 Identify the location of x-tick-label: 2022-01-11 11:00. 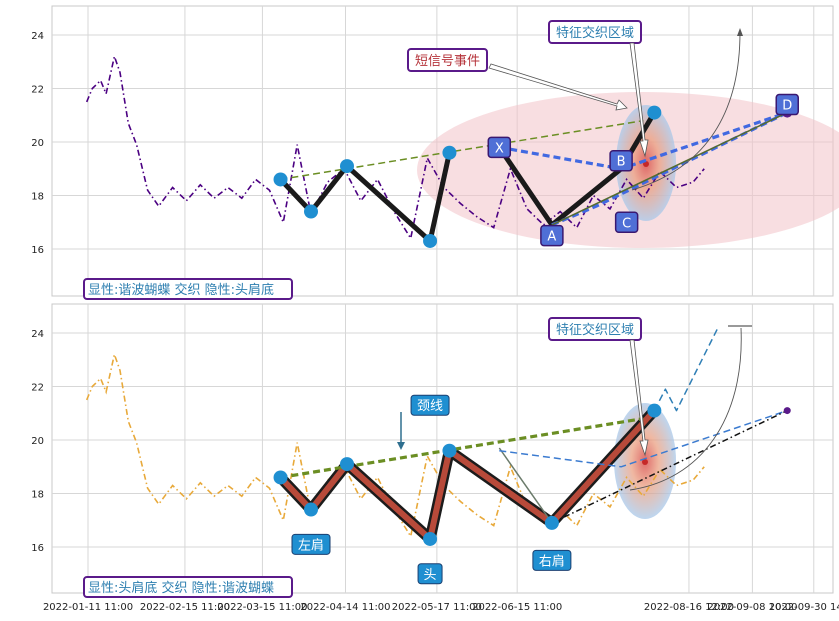
(88, 607).